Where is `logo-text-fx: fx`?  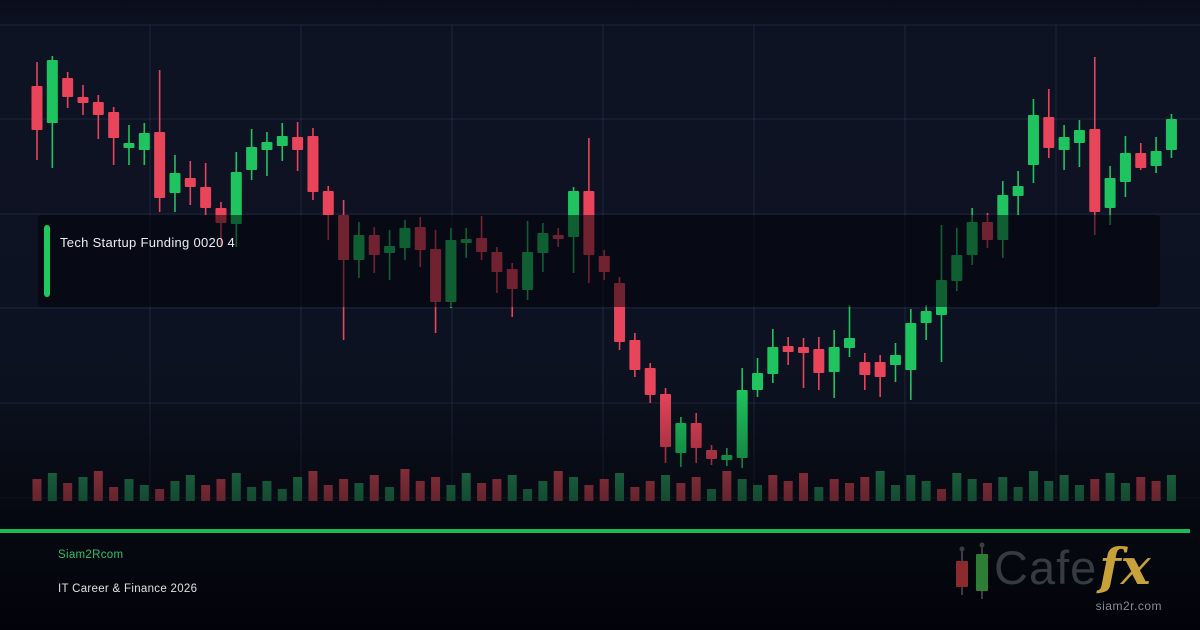
logo-text-fx: fx is located at coordinates (1125, 566).